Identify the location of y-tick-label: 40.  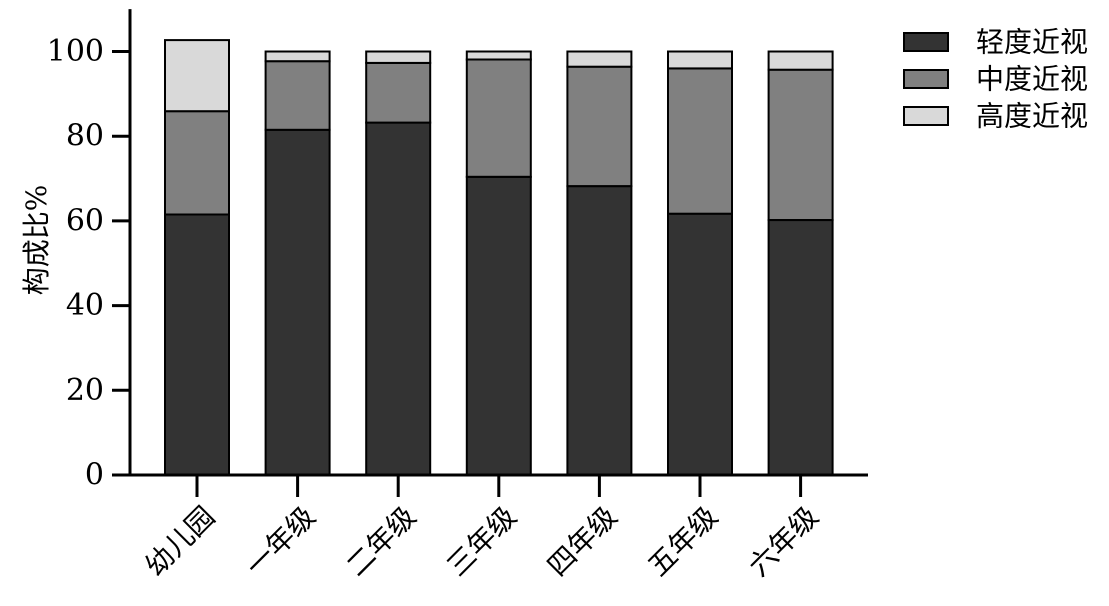
(85, 305).